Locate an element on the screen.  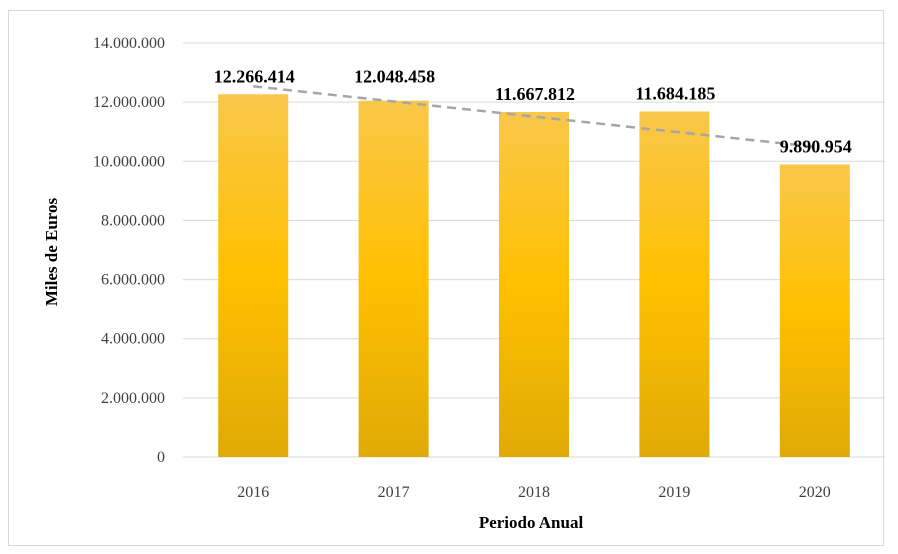
x-axis-title: Periodo Anual is located at coordinates (531, 522).